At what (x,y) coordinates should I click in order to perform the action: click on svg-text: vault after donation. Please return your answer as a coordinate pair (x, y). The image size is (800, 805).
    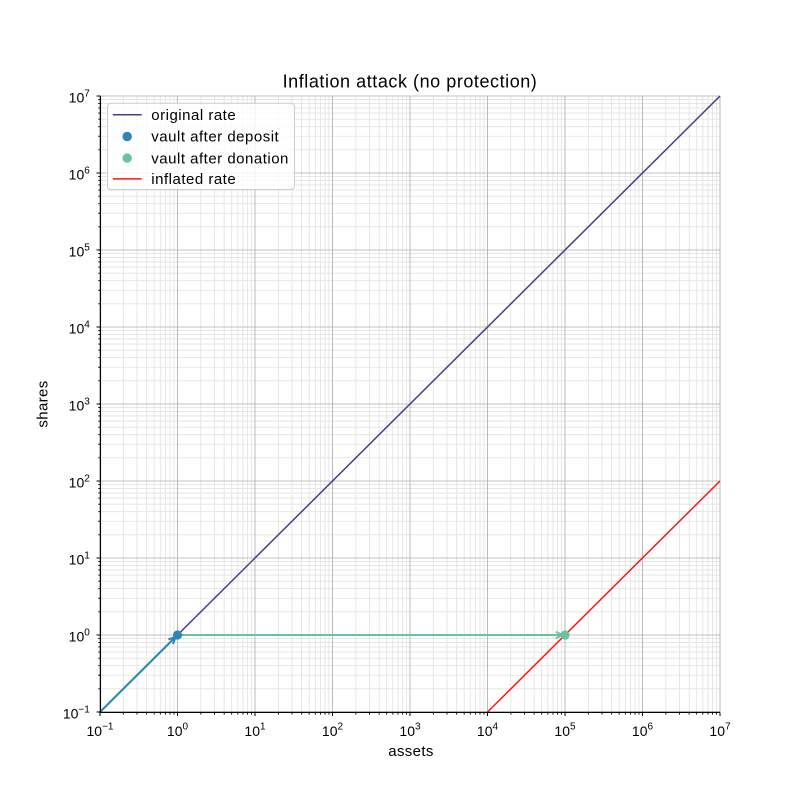
    Looking at the image, I should click on (220, 158).